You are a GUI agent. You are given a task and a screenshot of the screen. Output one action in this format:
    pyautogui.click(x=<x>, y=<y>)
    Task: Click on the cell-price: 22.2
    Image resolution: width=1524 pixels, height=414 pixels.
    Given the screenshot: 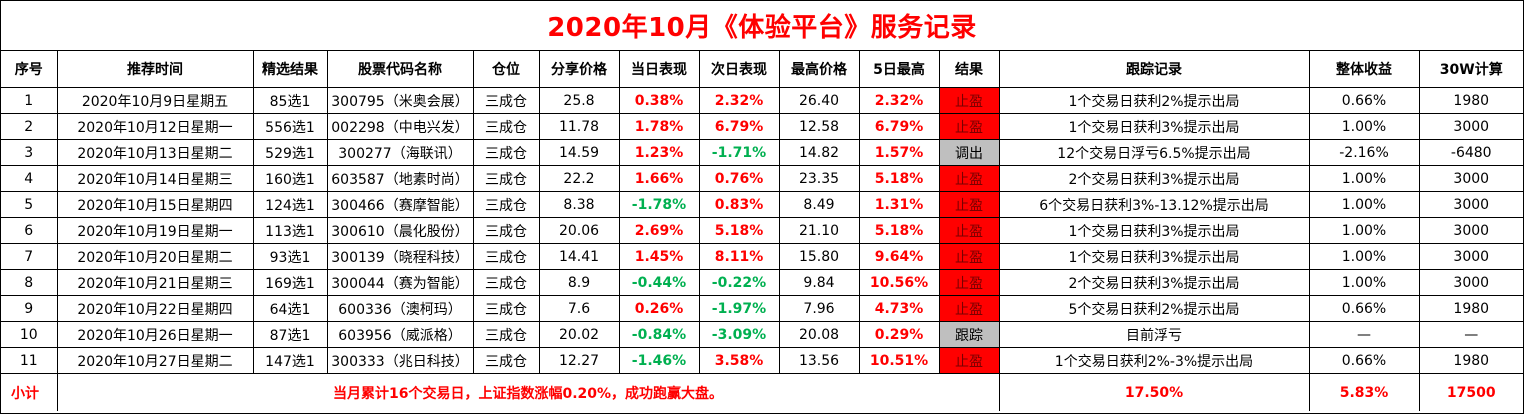 What is the action you would take?
    pyautogui.click(x=579, y=178)
    